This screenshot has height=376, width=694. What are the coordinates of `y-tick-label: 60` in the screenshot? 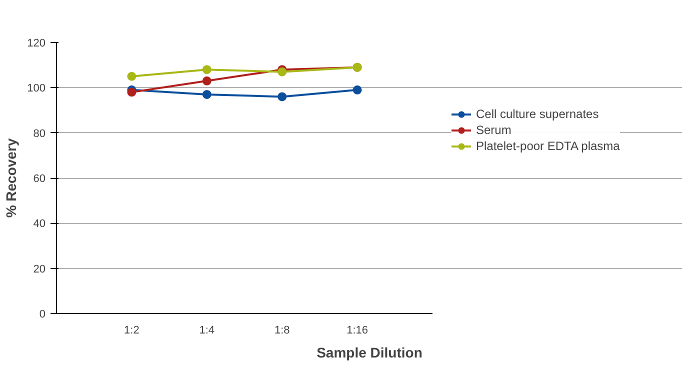 It's located at (39, 179).